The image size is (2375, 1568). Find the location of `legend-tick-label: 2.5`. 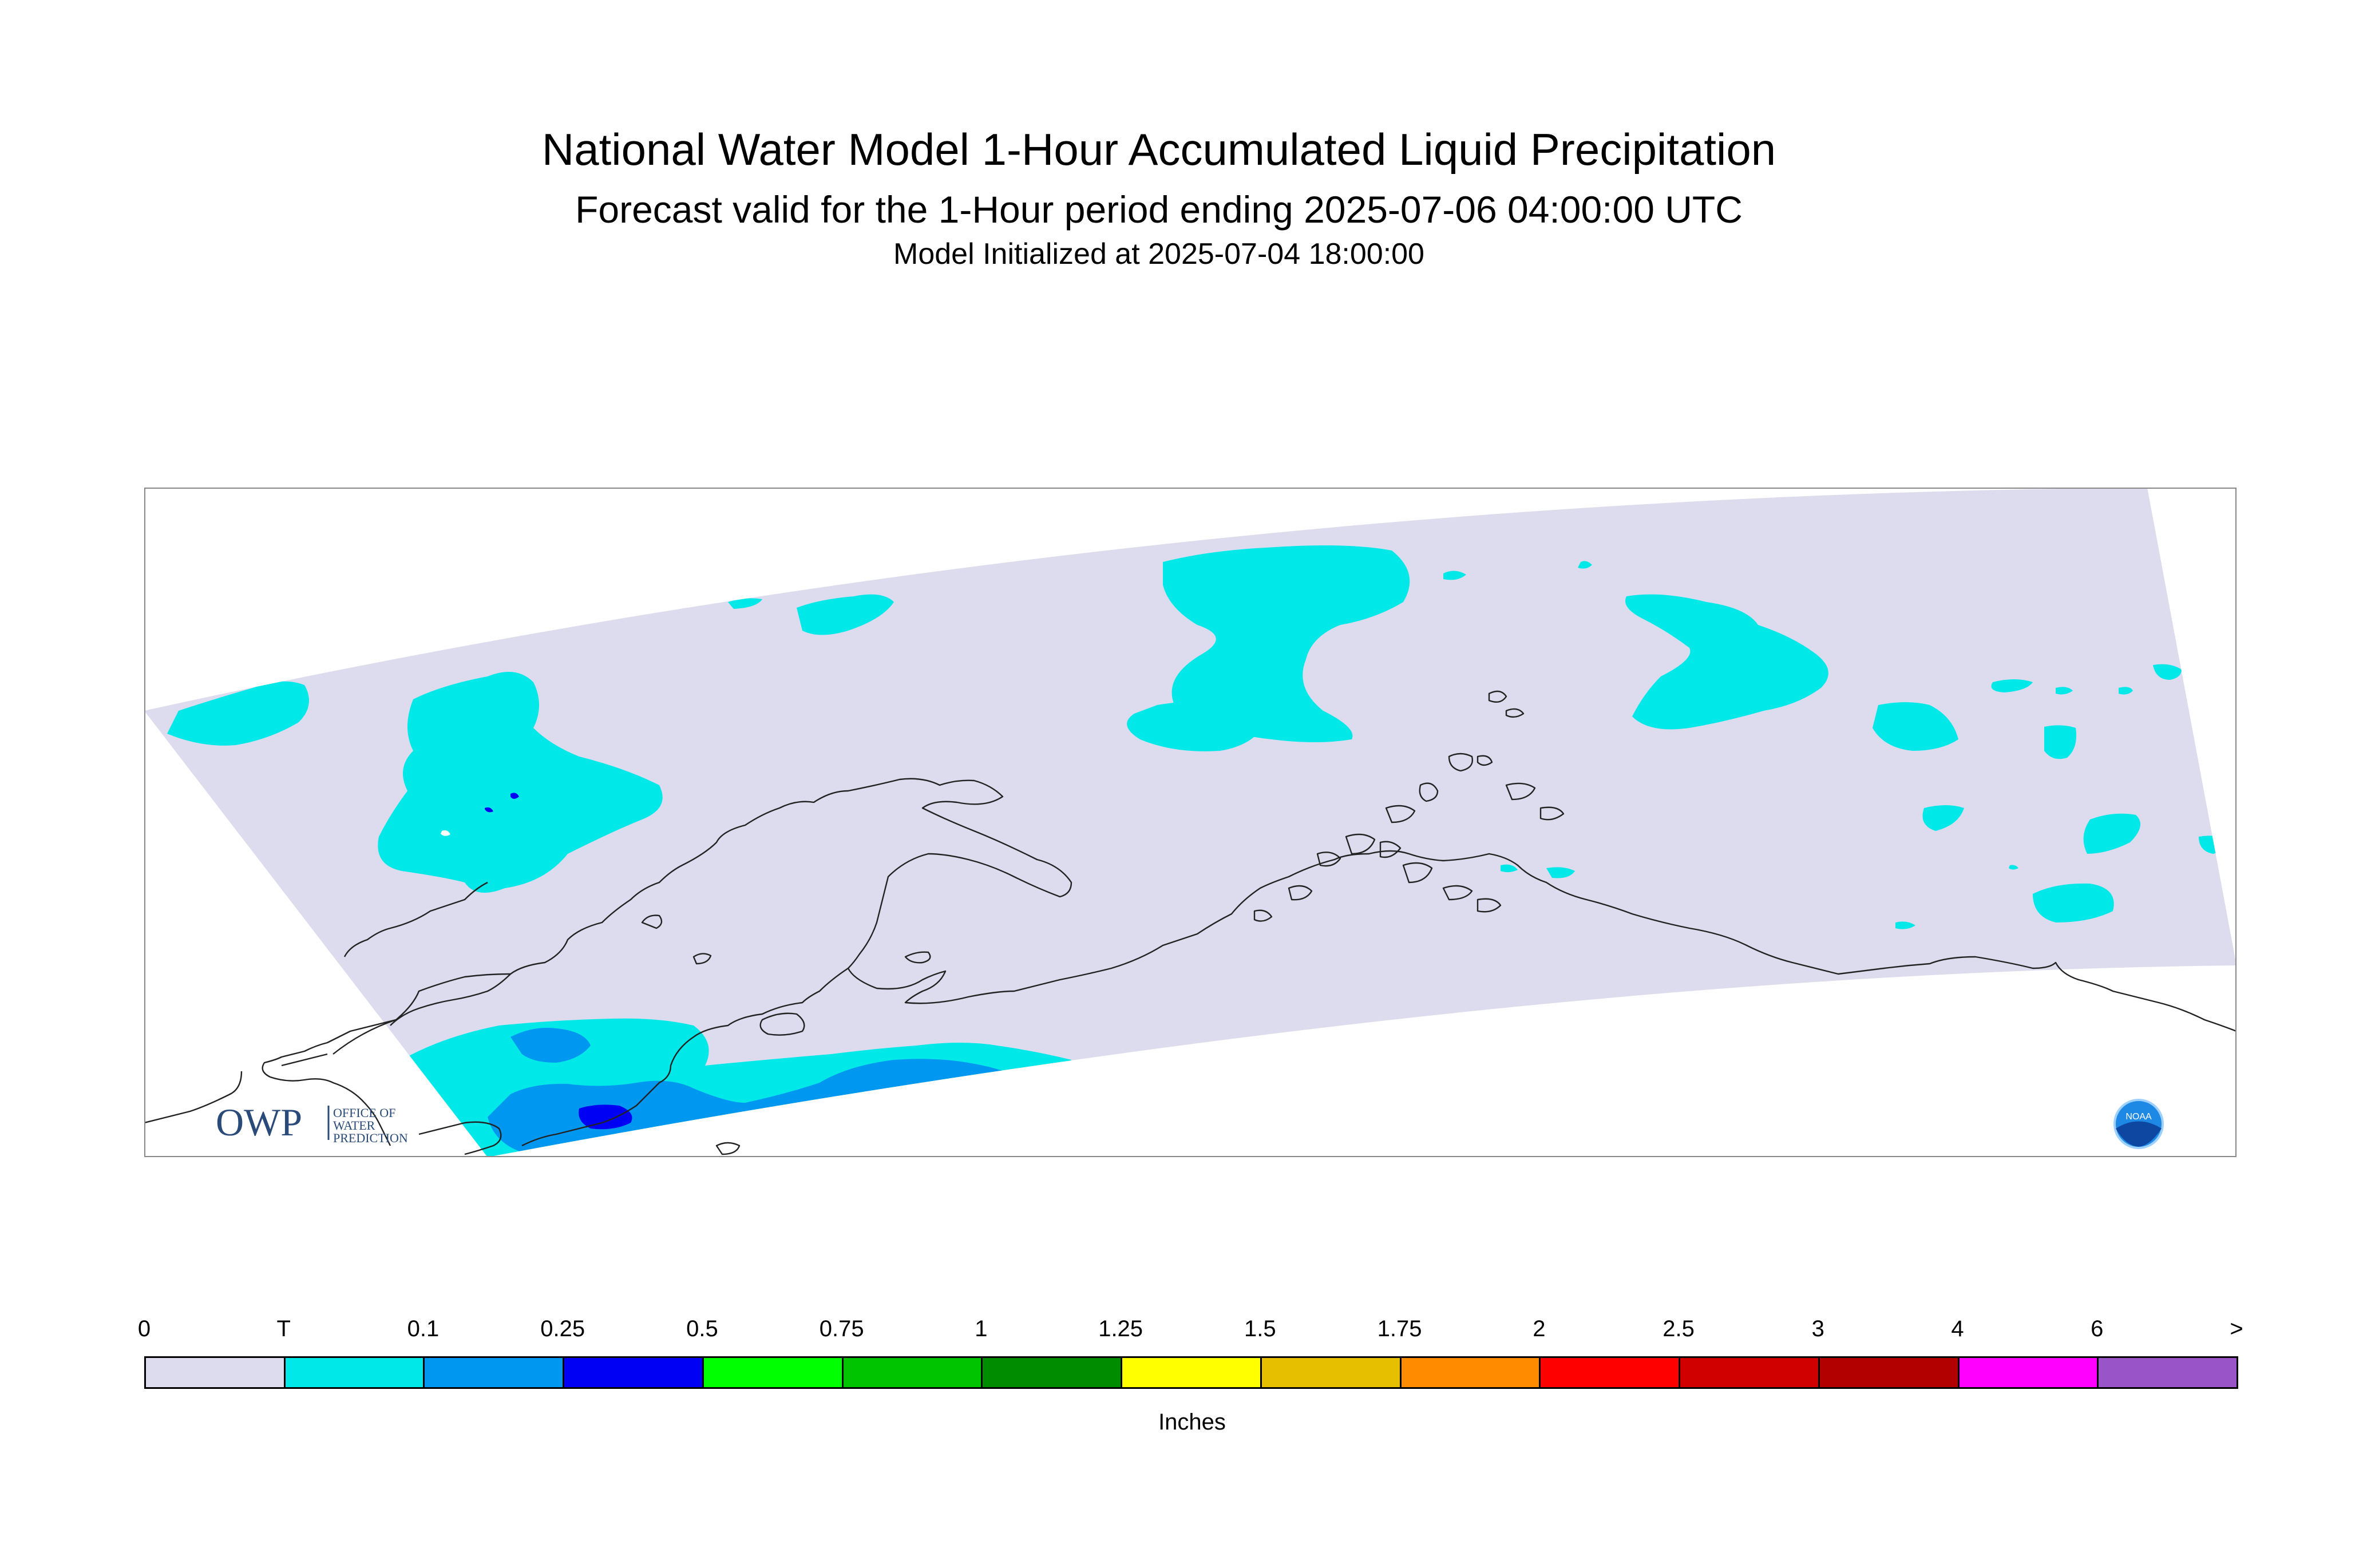

legend-tick-label: 2.5 is located at coordinates (1679, 1328).